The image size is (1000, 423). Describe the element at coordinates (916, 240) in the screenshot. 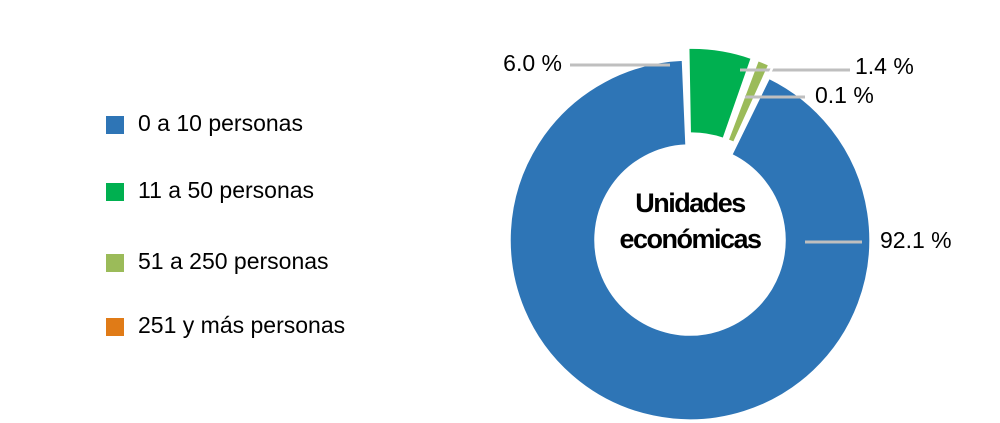

I see `data-label: 92.1 %` at that location.